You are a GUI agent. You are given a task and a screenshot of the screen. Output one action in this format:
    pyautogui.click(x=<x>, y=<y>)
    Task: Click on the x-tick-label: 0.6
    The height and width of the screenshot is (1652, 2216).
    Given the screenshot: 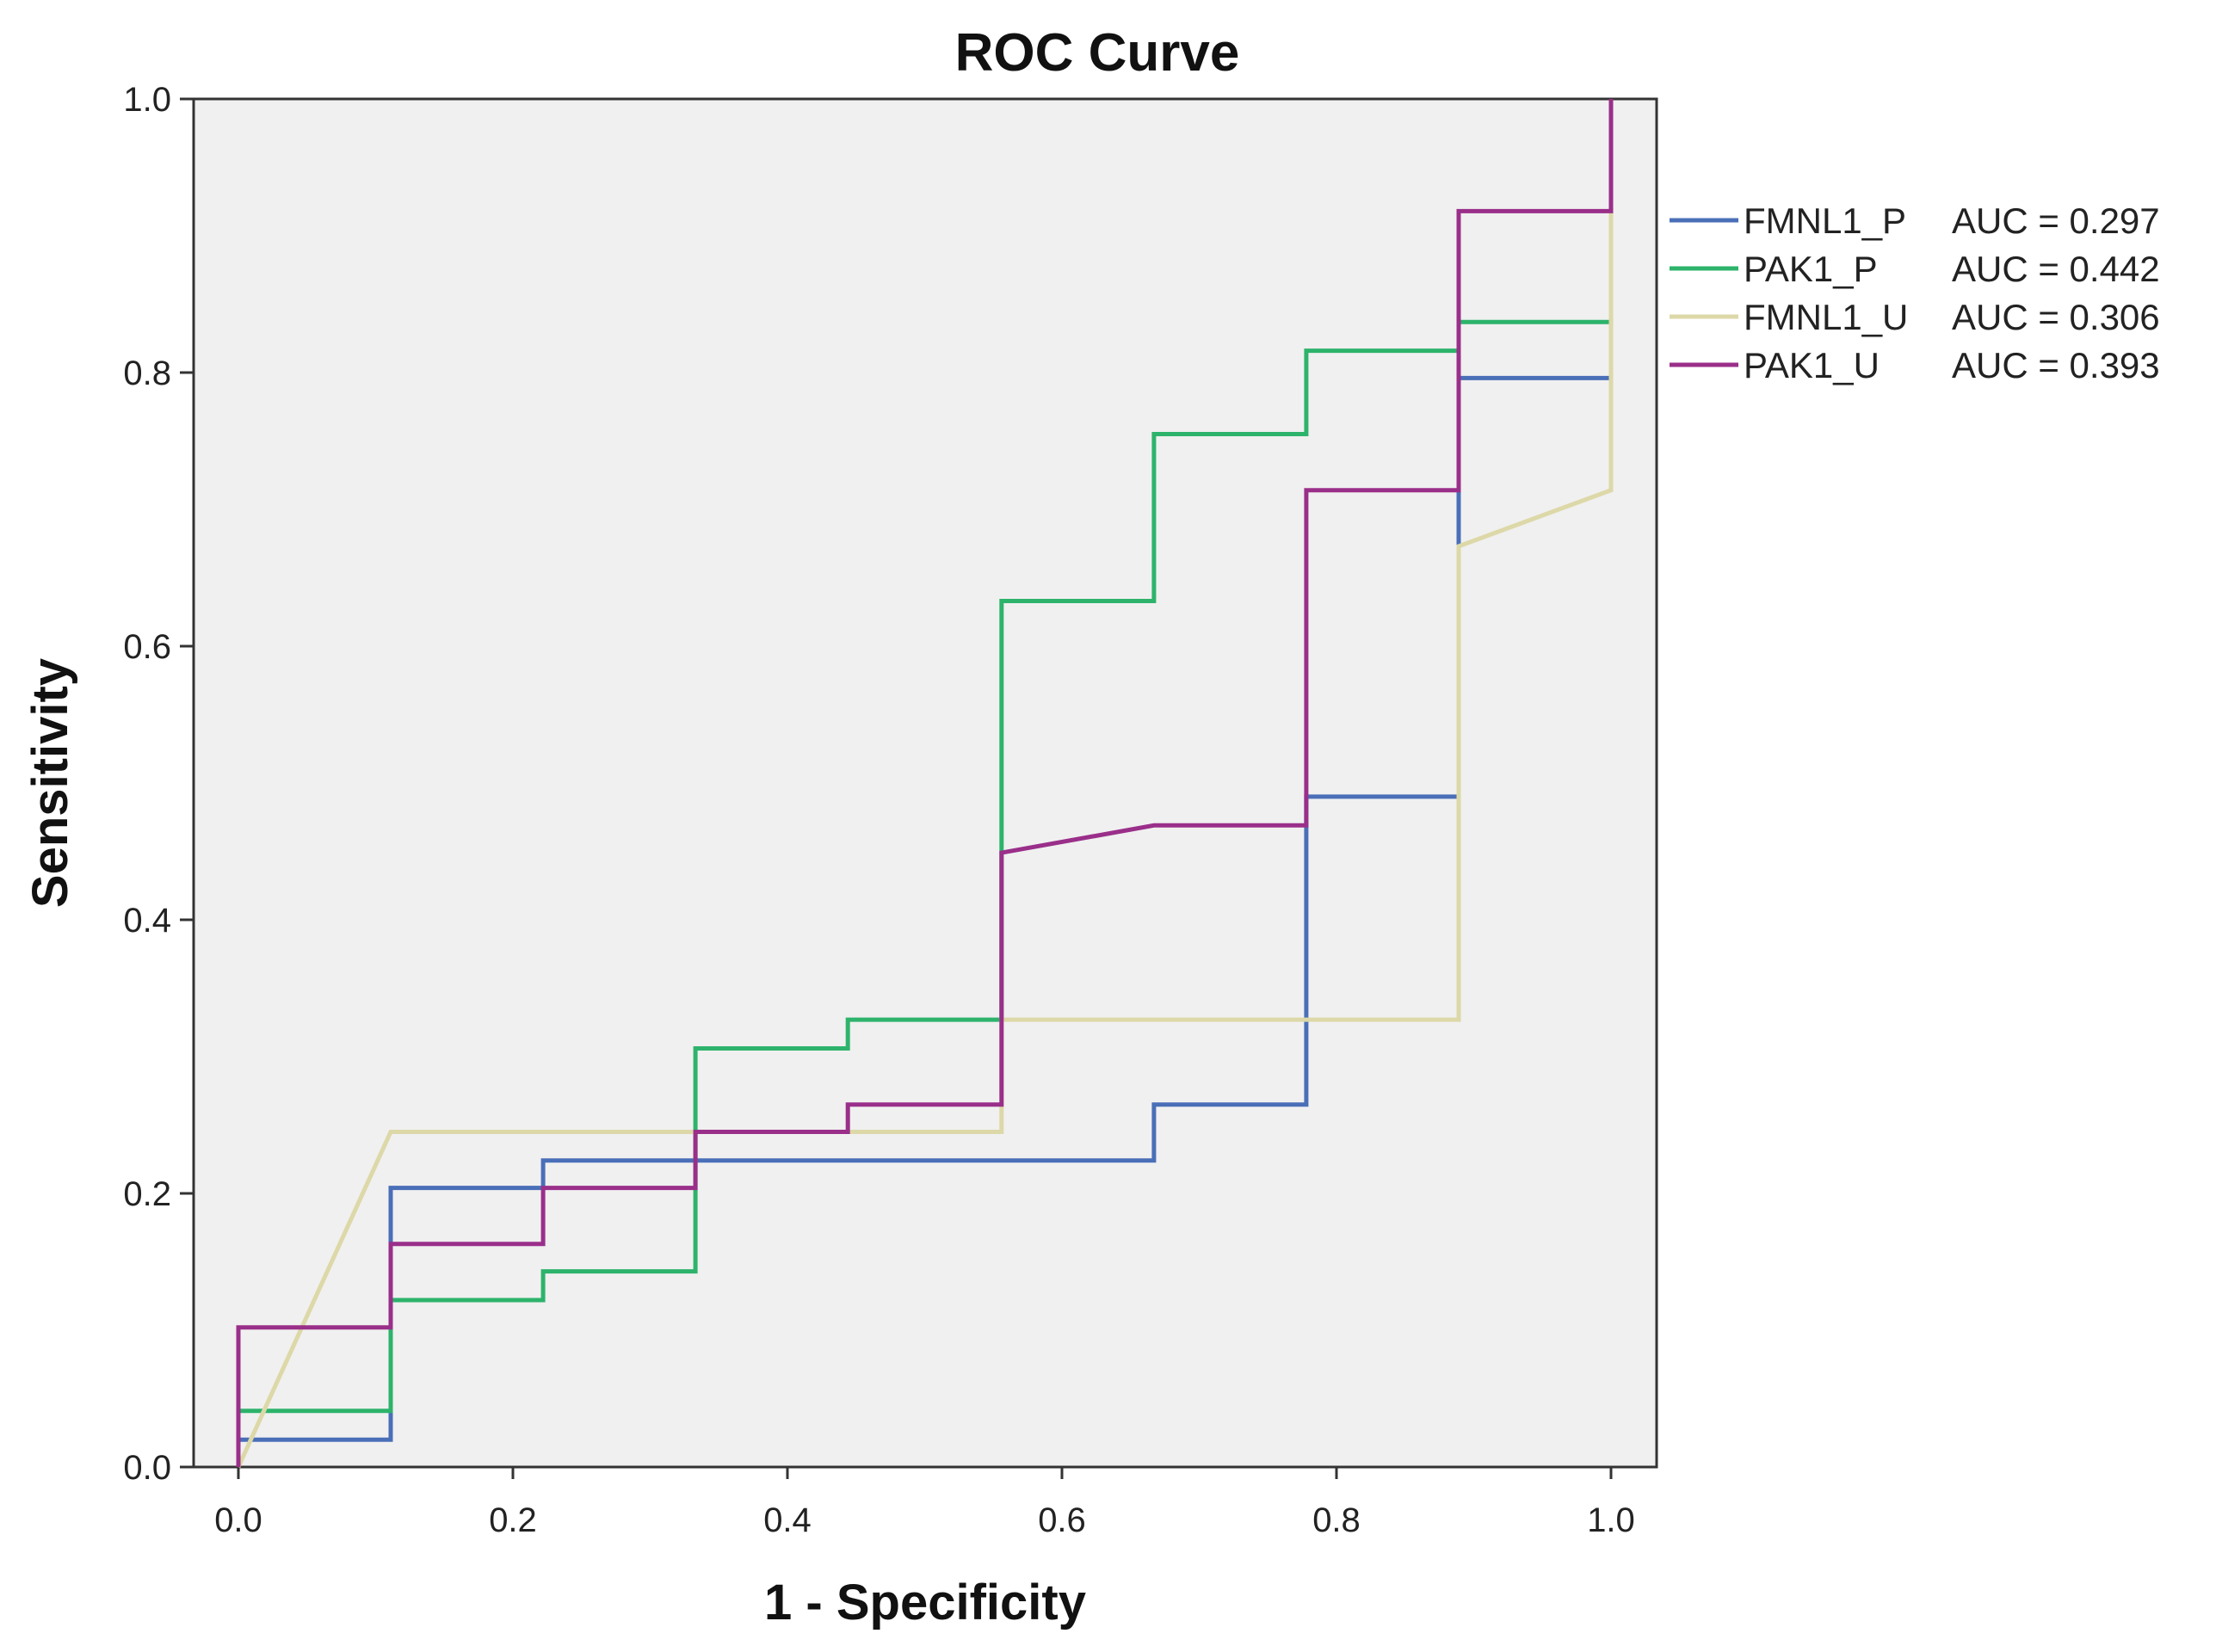 What is the action you would take?
    pyautogui.click(x=1062, y=1520)
    